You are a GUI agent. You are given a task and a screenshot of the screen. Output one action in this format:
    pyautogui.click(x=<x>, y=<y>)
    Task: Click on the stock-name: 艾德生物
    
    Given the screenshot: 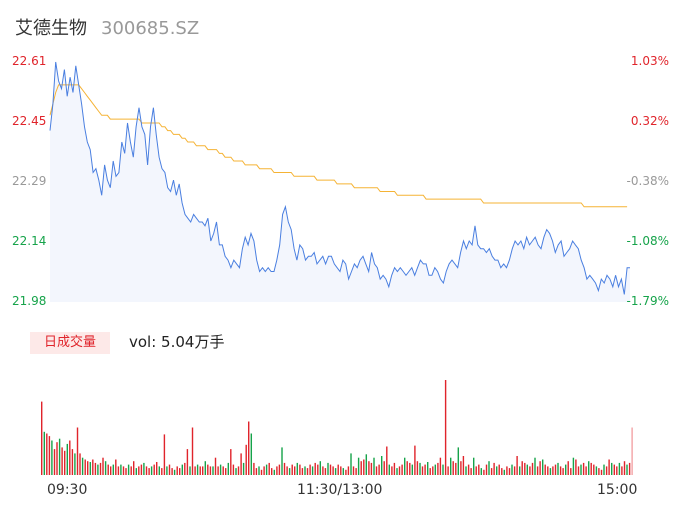 What is the action you would take?
    pyautogui.click(x=51, y=28)
    